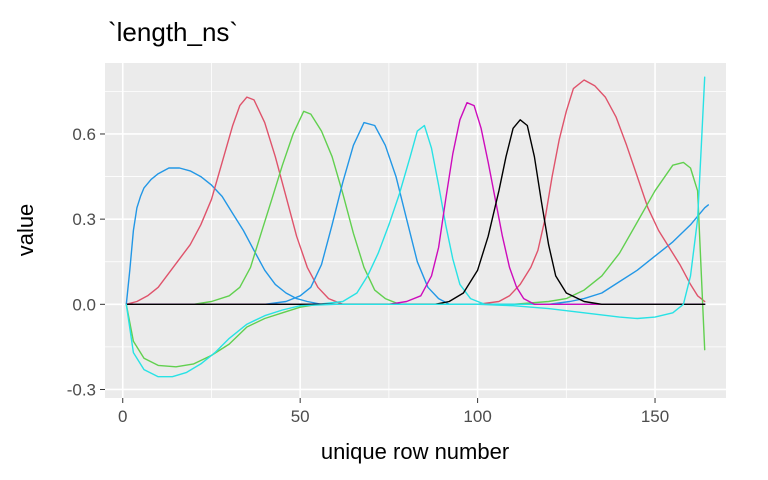 The width and height of the screenshot is (768, 480). I want to click on y-axis: -0.3 0.0 0.3 0.6, so click(86, 262).